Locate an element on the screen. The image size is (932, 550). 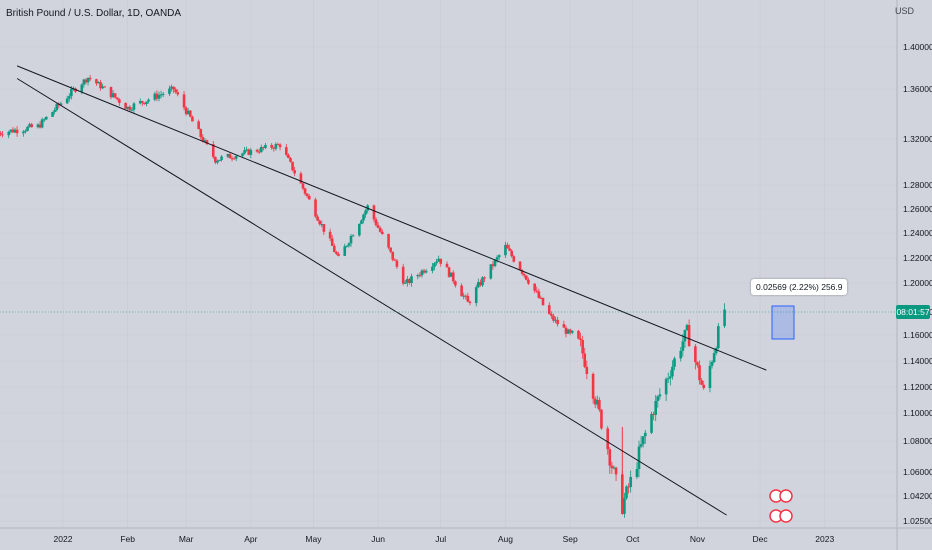
measure-box is located at coordinates (783, 322).